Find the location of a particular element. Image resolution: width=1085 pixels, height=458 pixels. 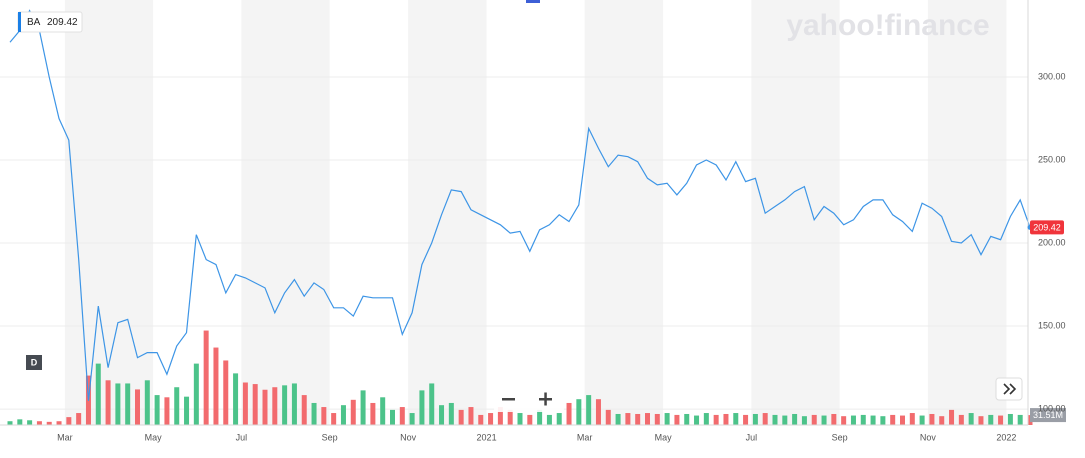

interval: D is located at coordinates (34, 362).